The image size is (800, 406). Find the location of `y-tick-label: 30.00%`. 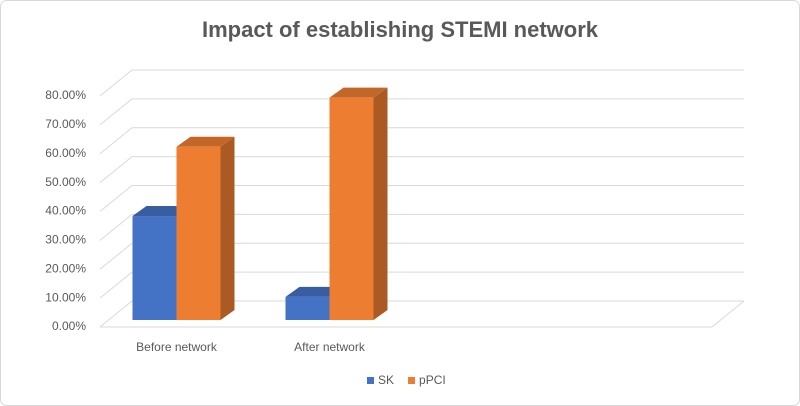

y-tick-label: 30.00% is located at coordinates (65, 240).